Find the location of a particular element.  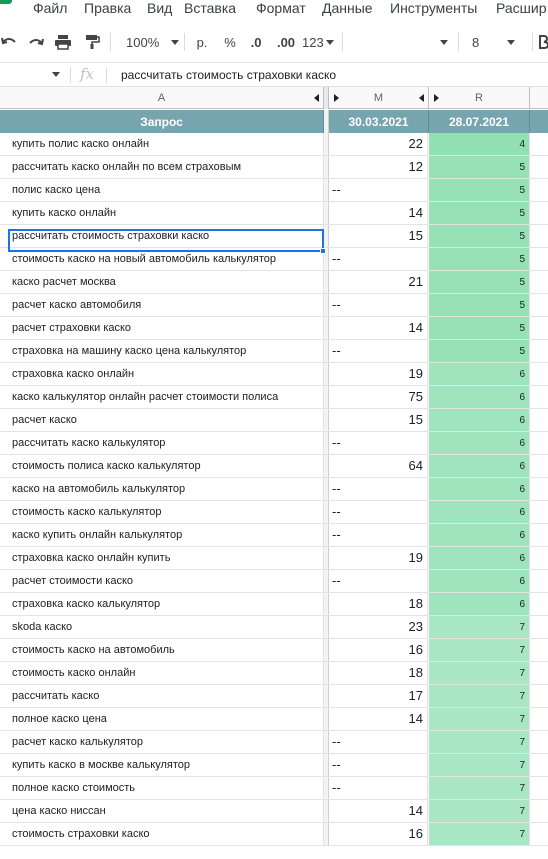

cell-date-1: 16 is located at coordinates (378, 650).